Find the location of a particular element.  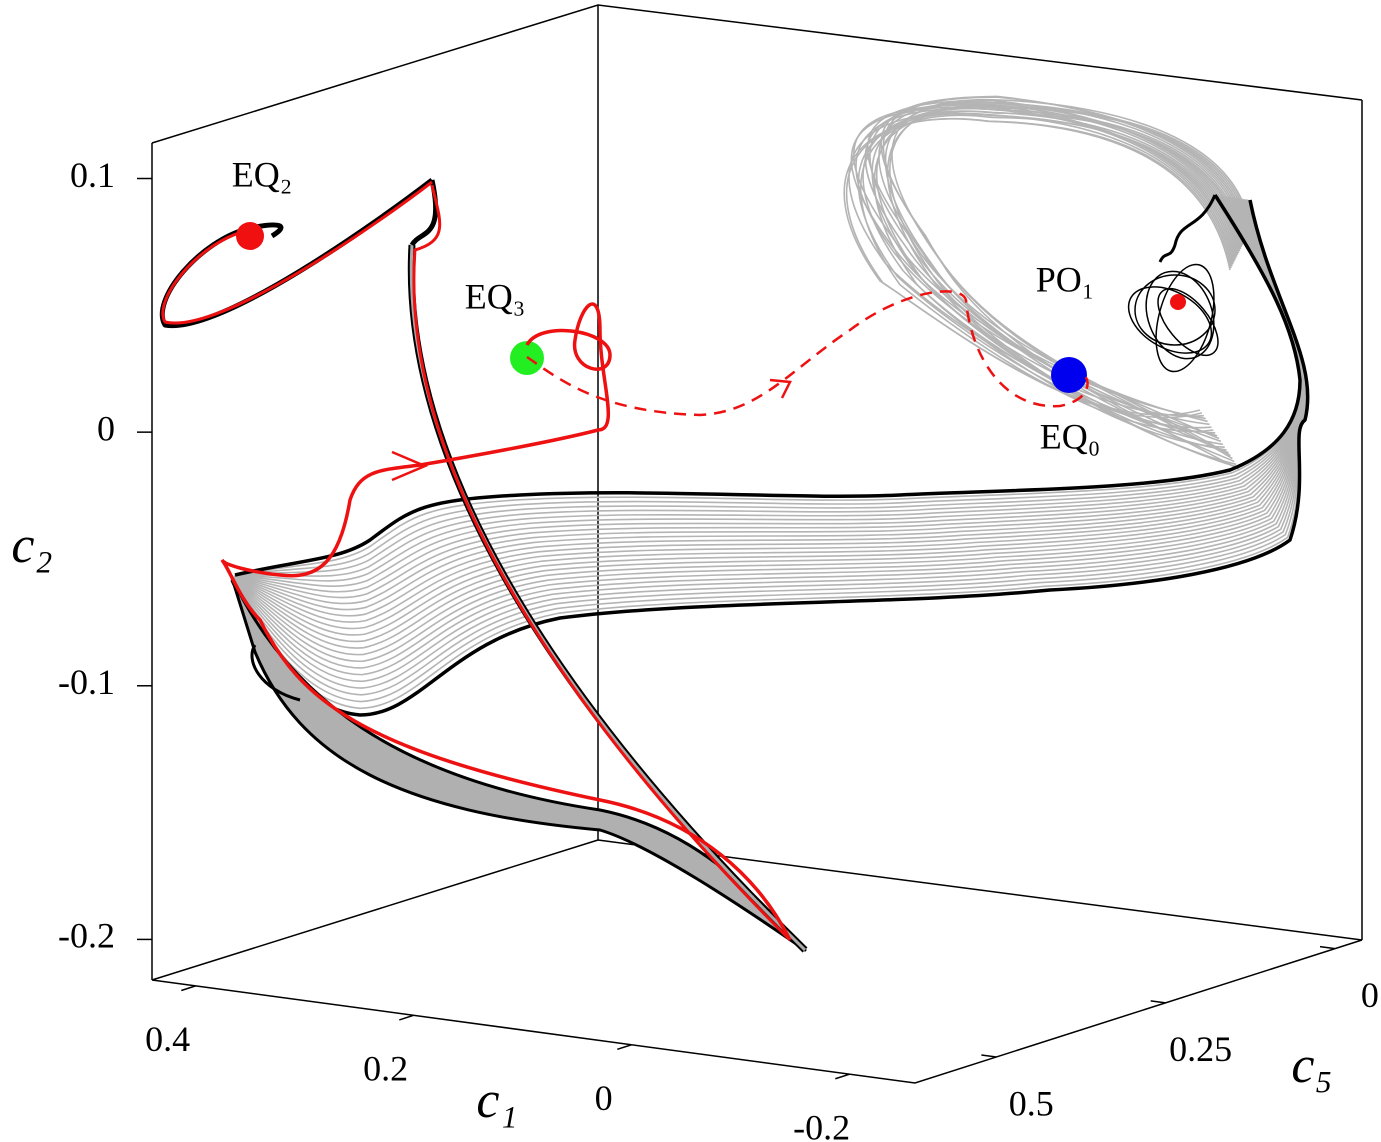

eq0-point is located at coordinates (1069, 375).